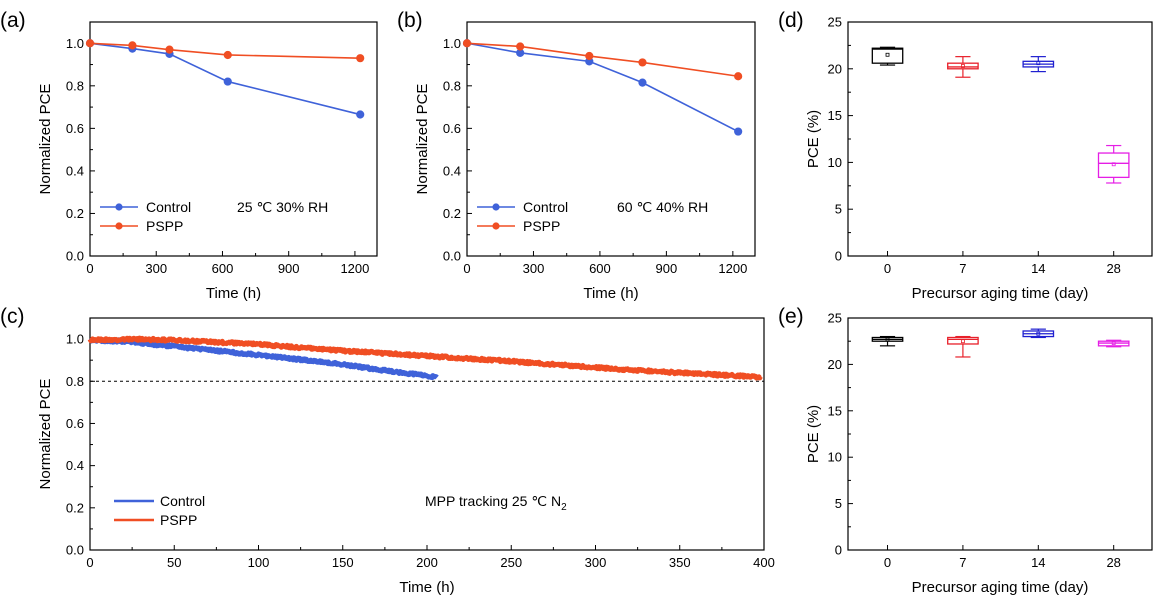 The image size is (1161, 607). Describe the element at coordinates (426, 587) in the screenshot. I see `x-axis-label: Time (h)` at that location.